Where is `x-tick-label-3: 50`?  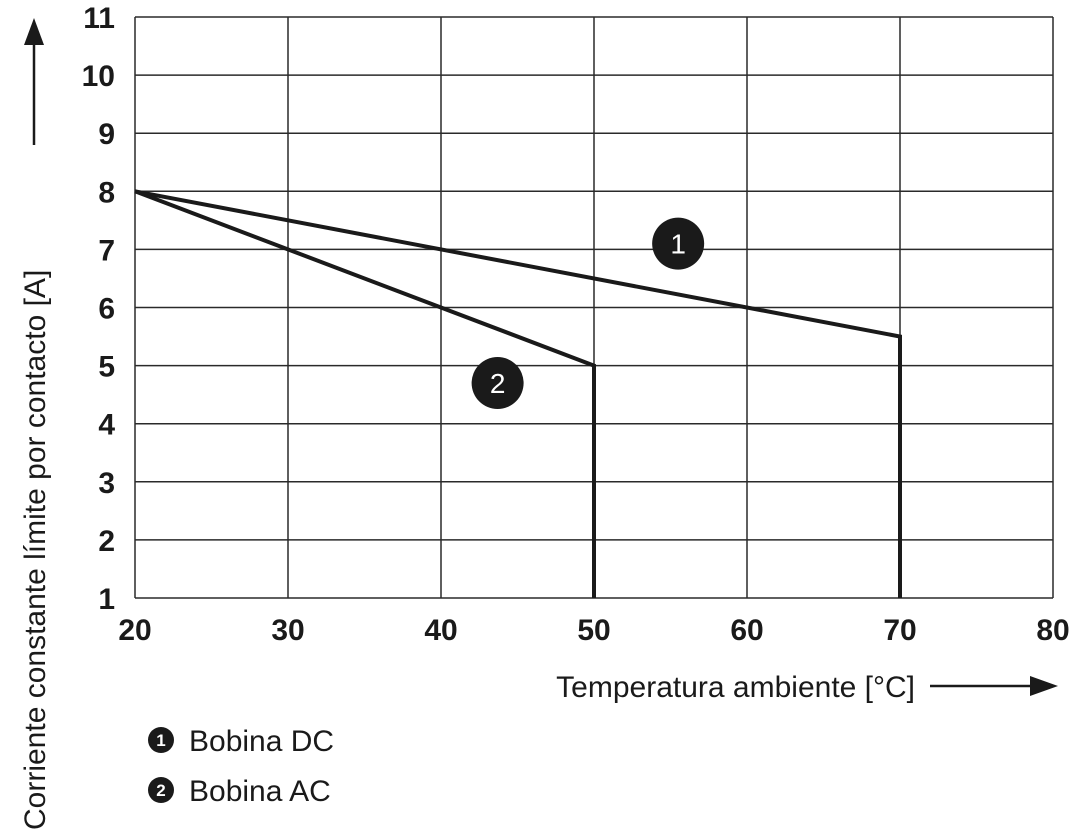
x-tick-label-3: 50 is located at coordinates (593, 630).